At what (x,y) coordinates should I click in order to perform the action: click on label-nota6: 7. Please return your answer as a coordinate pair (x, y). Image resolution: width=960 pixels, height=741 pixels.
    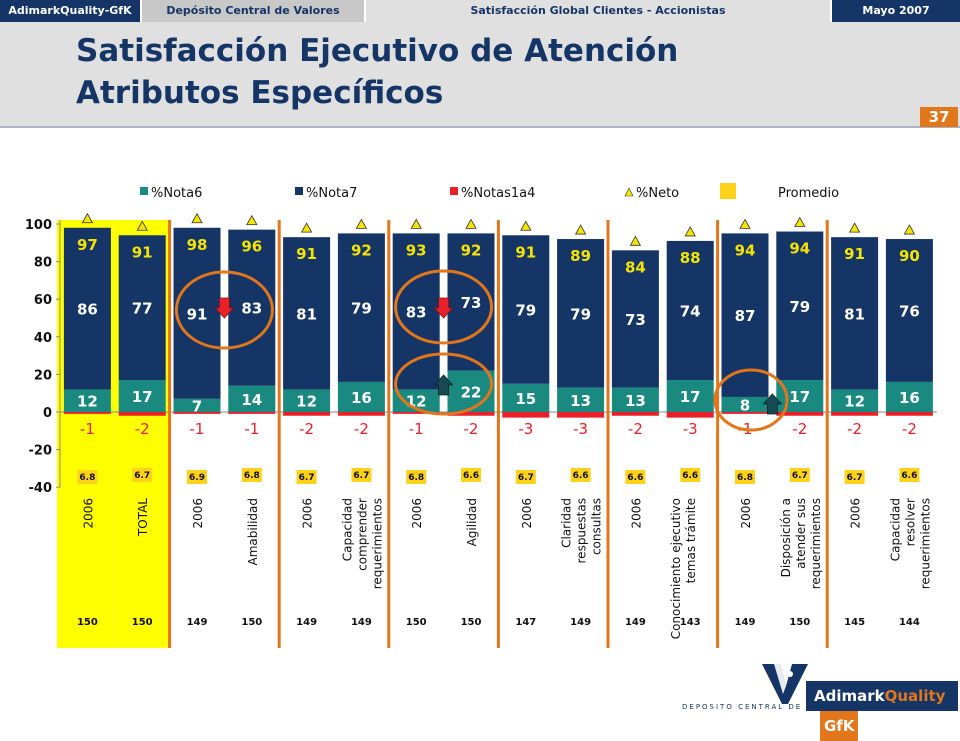
    Looking at the image, I should click on (197, 406).